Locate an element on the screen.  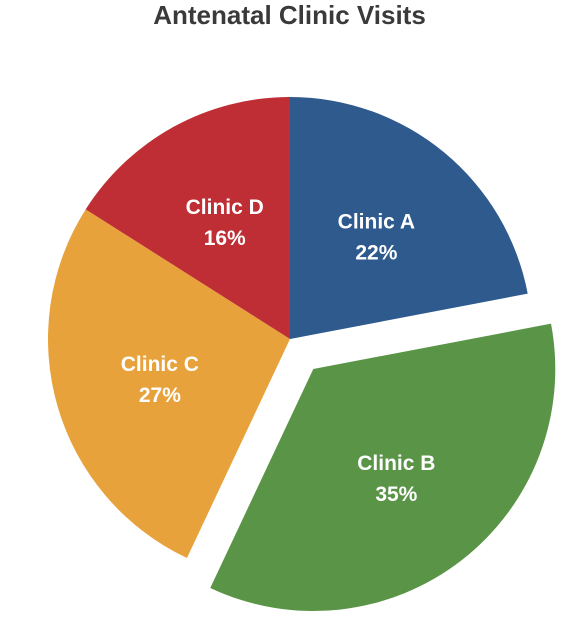
slice-label-clinic-a: Clinic A 22% is located at coordinates (376, 238).